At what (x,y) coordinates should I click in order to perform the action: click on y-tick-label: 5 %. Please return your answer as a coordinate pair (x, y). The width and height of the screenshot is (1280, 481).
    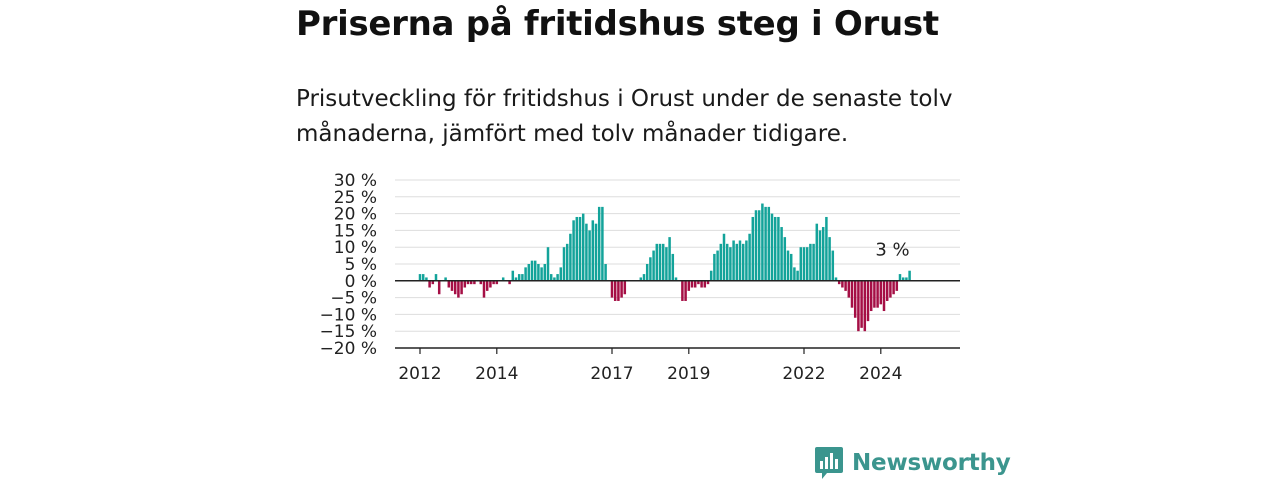
    Looking at the image, I should click on (361, 265).